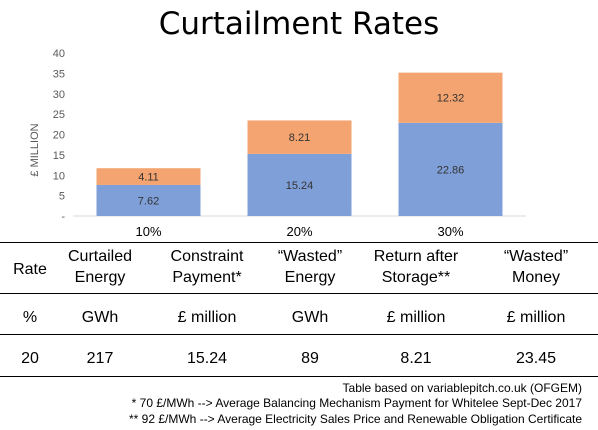 The image size is (598, 430). I want to click on y-tick-label: 10, so click(59, 176).